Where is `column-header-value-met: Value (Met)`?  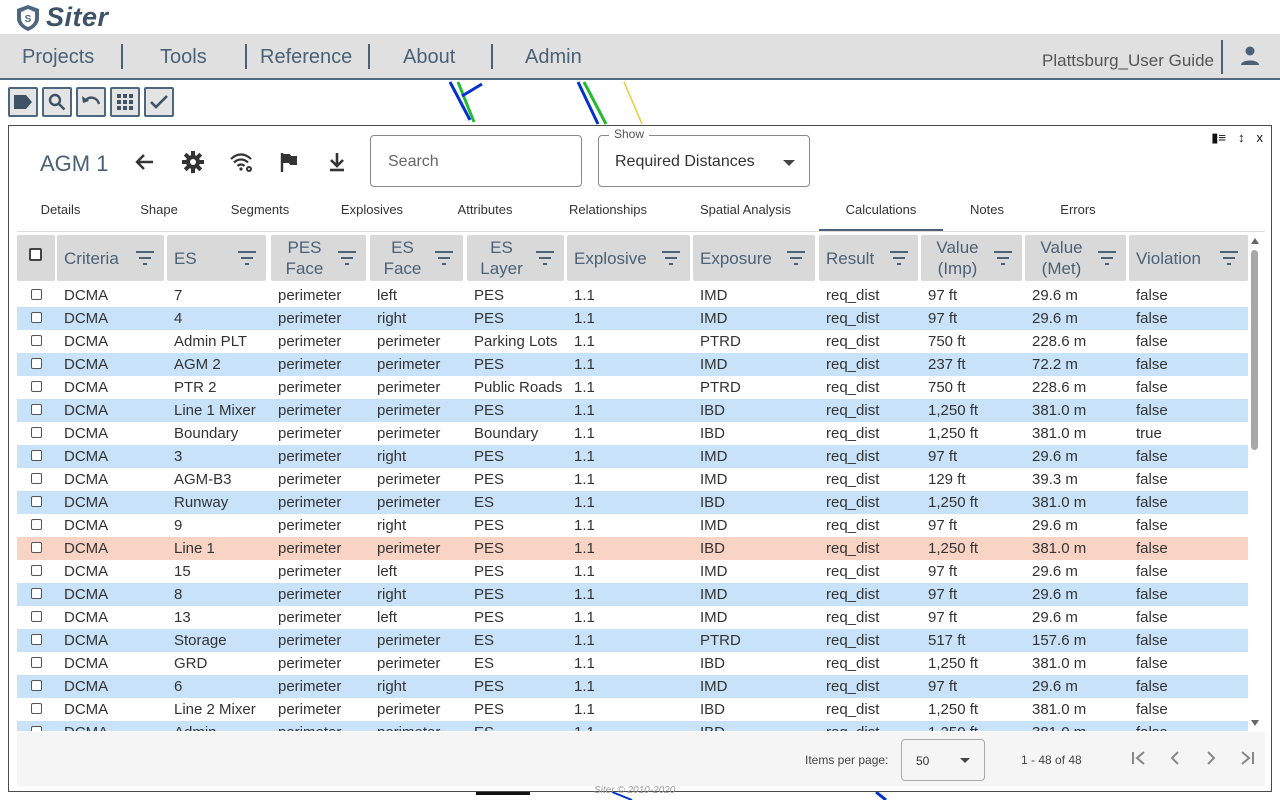 column-header-value-met: Value (Met) is located at coordinates (1075, 258).